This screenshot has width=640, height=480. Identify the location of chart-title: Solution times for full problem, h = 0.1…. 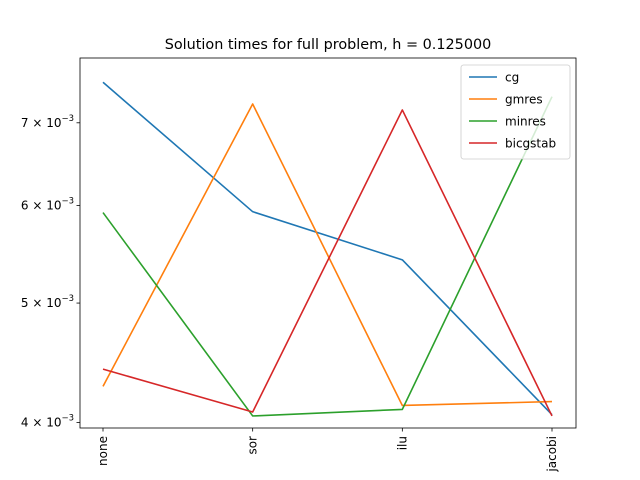
(328, 45).